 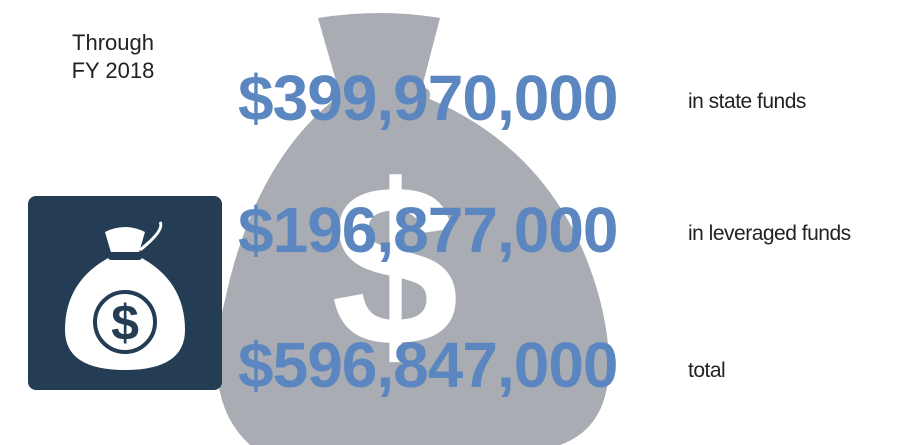 What do you see at coordinates (769, 233) in the screenshot?
I see `amount-label: in leveraged funds` at bounding box center [769, 233].